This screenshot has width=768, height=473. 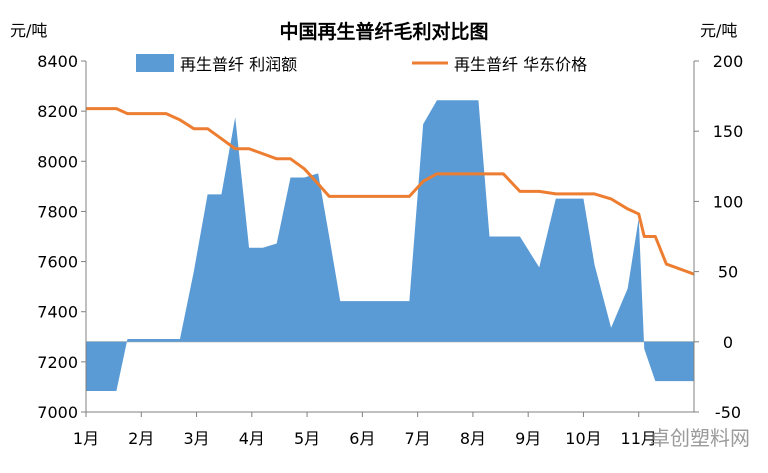 I want to click on right-tick-label: -50, so click(x=728, y=412).